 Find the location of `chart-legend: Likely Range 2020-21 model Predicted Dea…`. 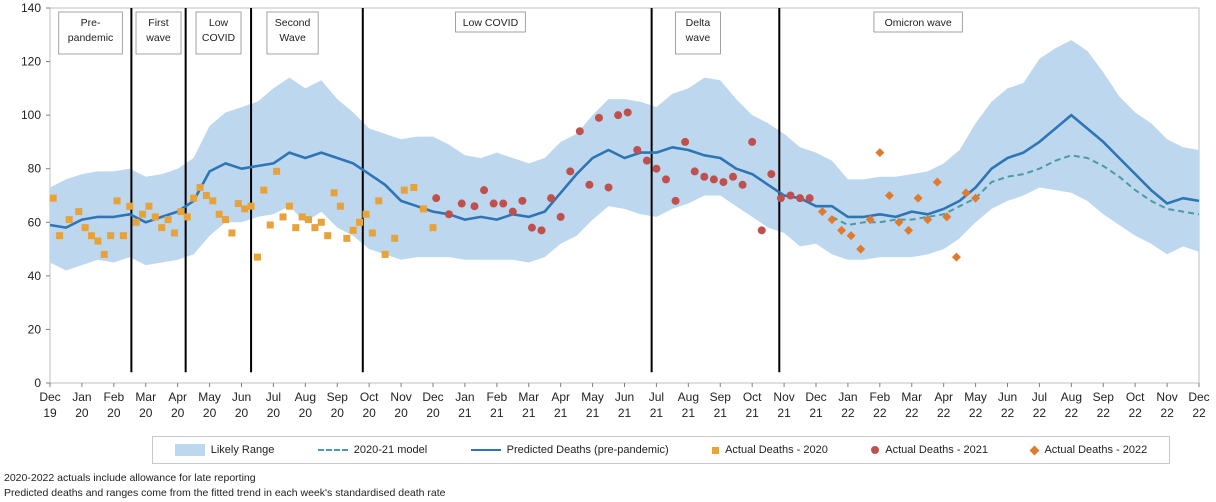

chart-legend: Likely Range 2020-21 model Predicted Dea… is located at coordinates (661, 450).